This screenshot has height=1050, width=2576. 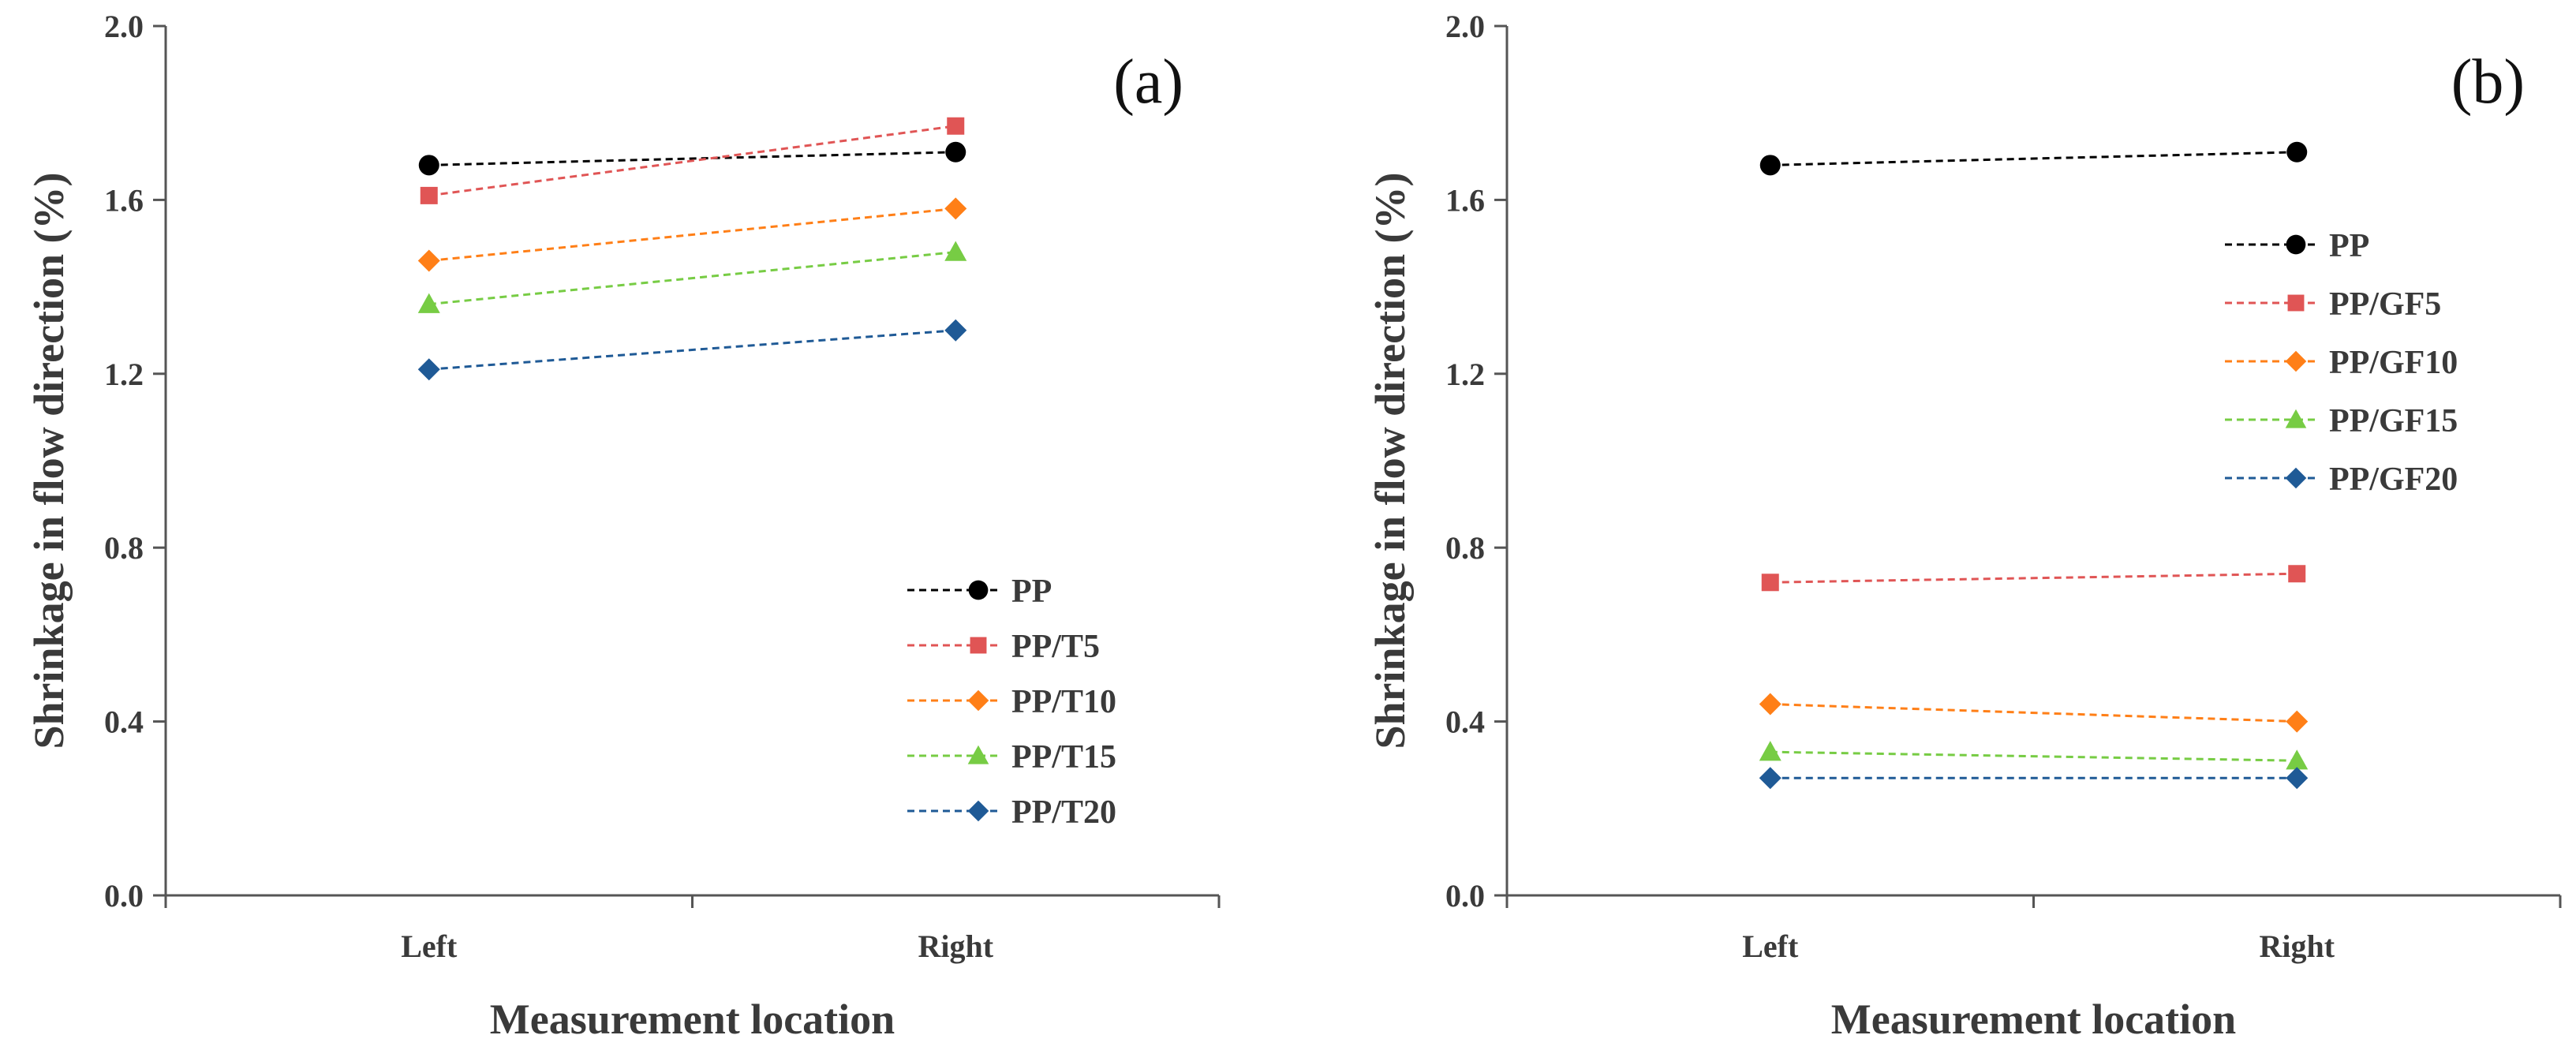 What do you see at coordinates (1148, 82) in the screenshot?
I see `panel-label: (a)` at bounding box center [1148, 82].